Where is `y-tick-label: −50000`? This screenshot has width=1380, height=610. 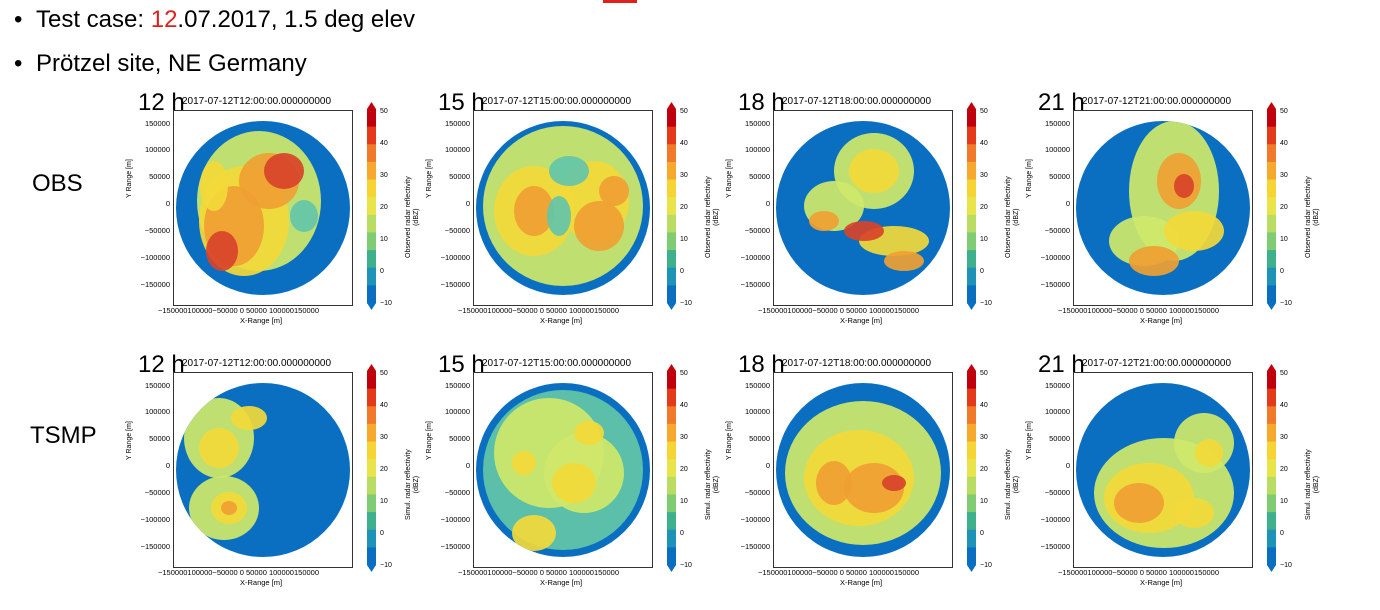
y-tick-label: −50000 is located at coordinates (757, 230).